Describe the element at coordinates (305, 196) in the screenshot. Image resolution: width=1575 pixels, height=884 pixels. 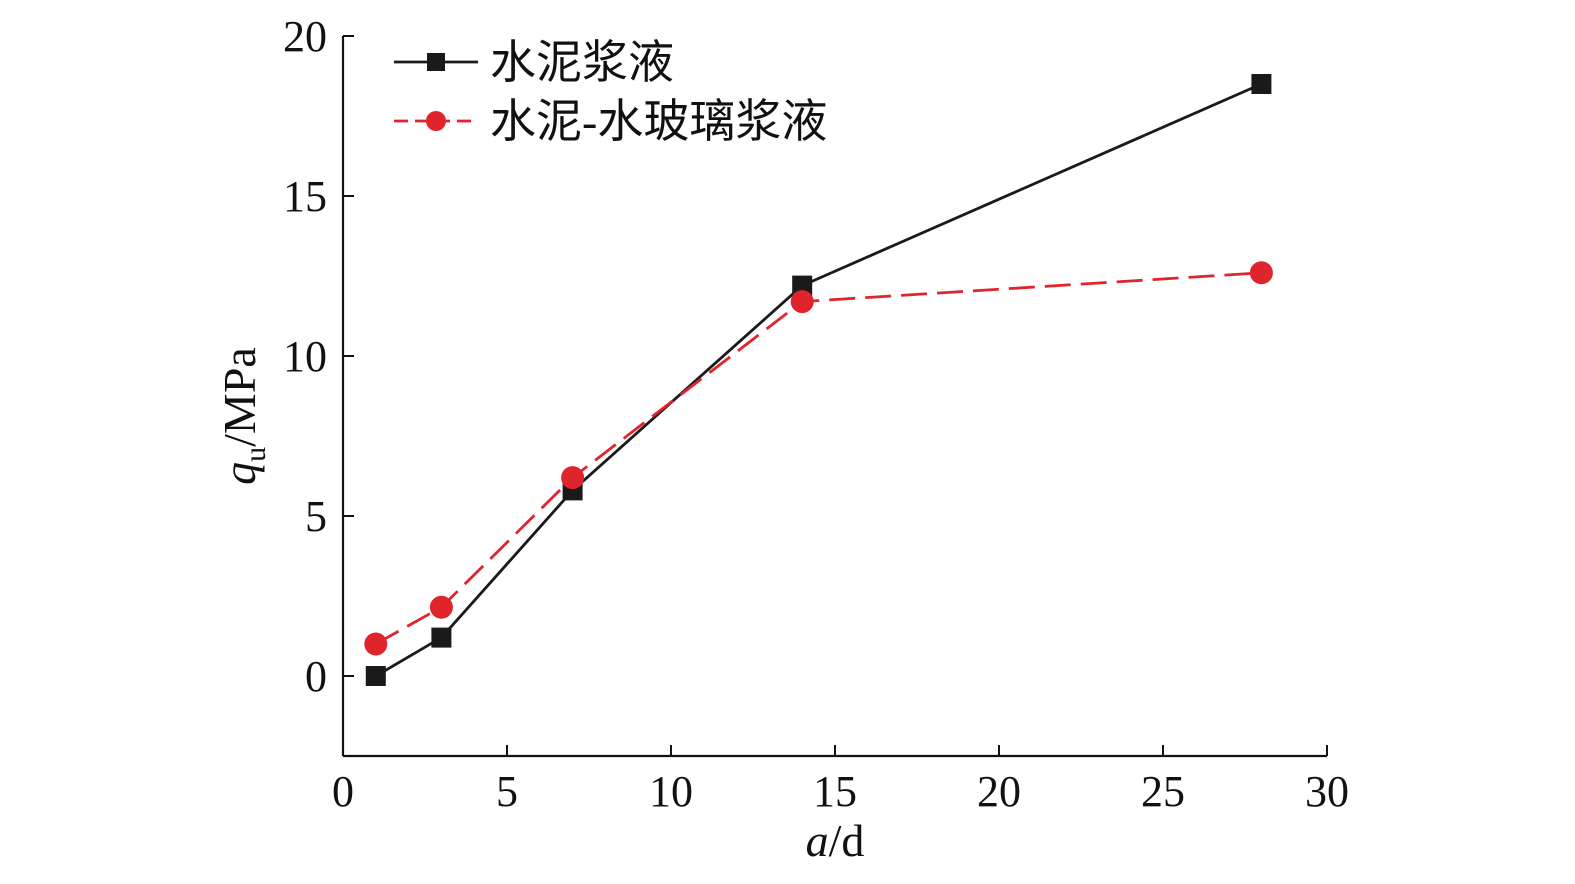
I see `y-tick-label: 15` at that location.